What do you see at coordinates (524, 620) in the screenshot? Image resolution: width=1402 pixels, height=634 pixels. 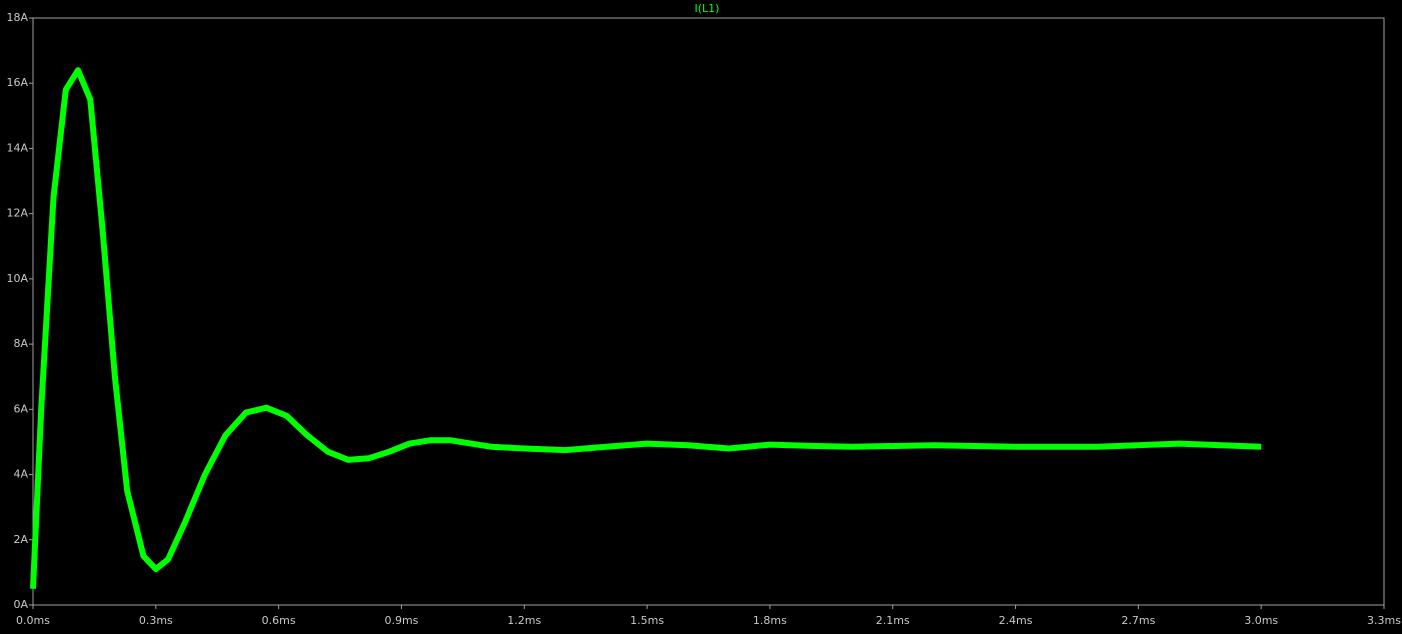 I see `x-tick-label: 1.2ms` at bounding box center [524, 620].